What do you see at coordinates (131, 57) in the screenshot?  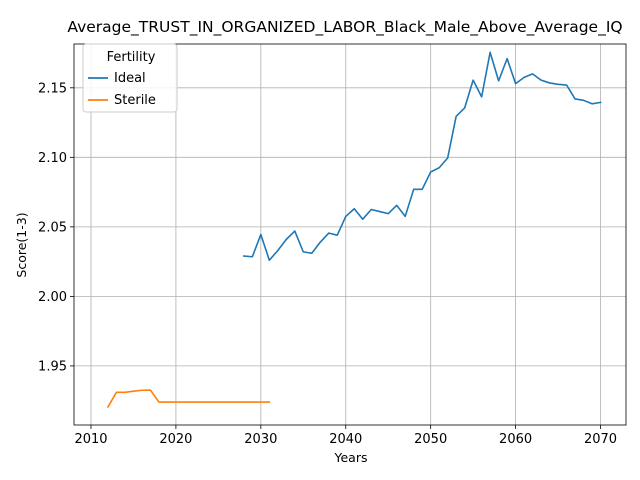 I see `legend-title: Fertility` at bounding box center [131, 57].